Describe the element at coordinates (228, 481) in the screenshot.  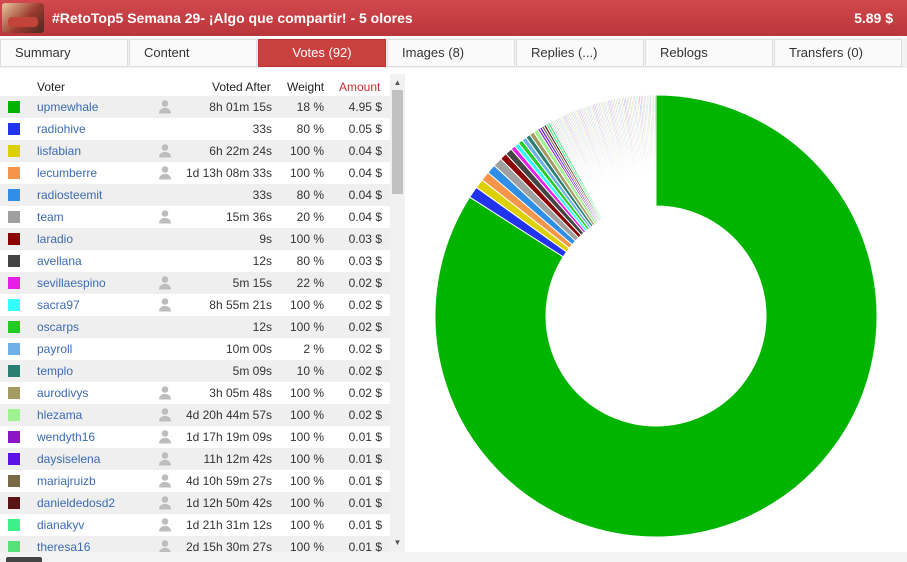
I see `voted-after-value: 4d 10h 59m 27s` at that location.